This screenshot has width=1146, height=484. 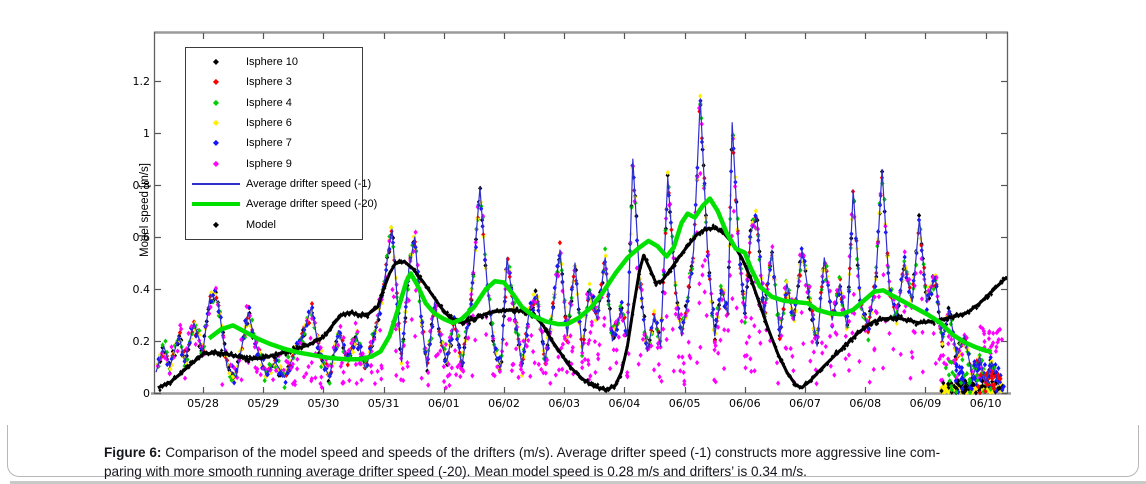 I want to click on legend-entry: ◆ Model, so click(x=274, y=225).